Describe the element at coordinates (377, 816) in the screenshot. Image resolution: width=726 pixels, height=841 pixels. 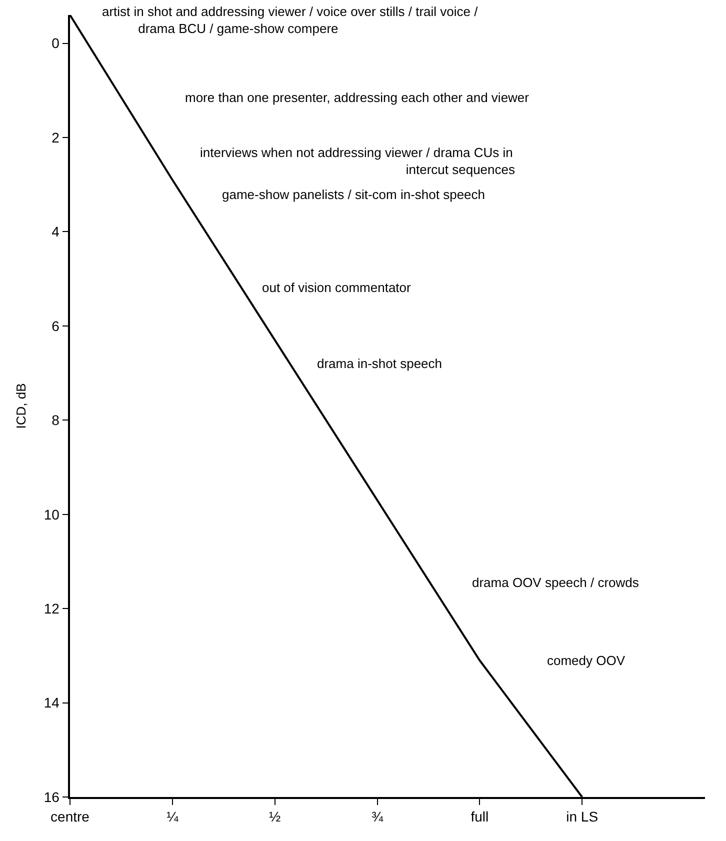
I see `x-tick-label: ¾` at that location.